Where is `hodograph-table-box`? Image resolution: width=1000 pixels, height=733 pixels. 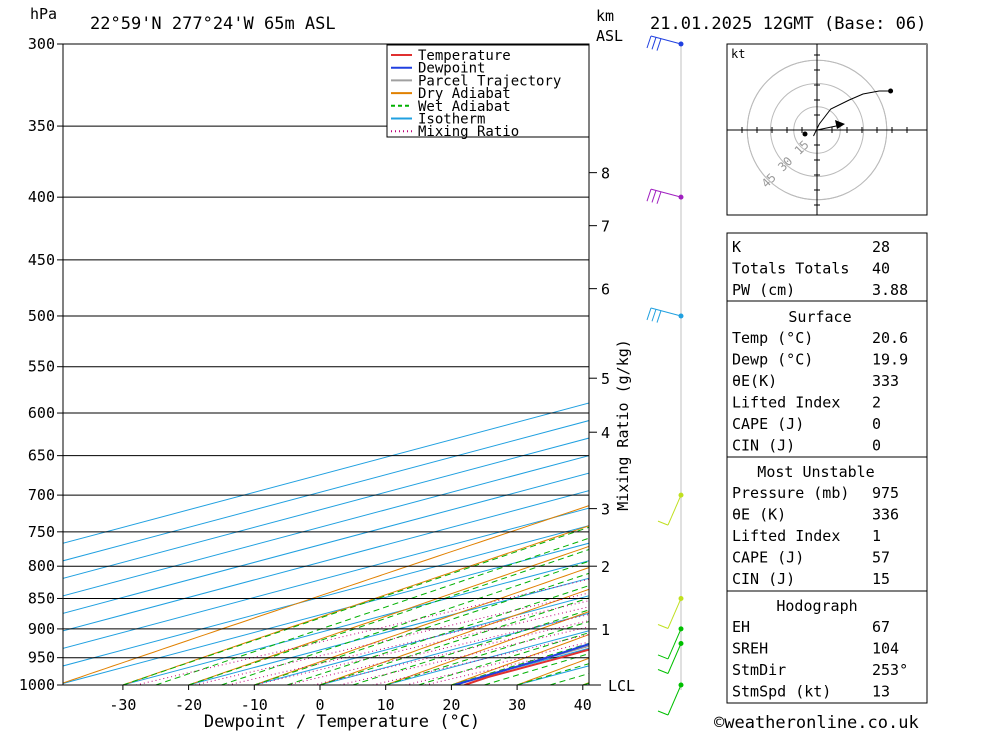 hodograph-table-box is located at coordinates (827, 647).